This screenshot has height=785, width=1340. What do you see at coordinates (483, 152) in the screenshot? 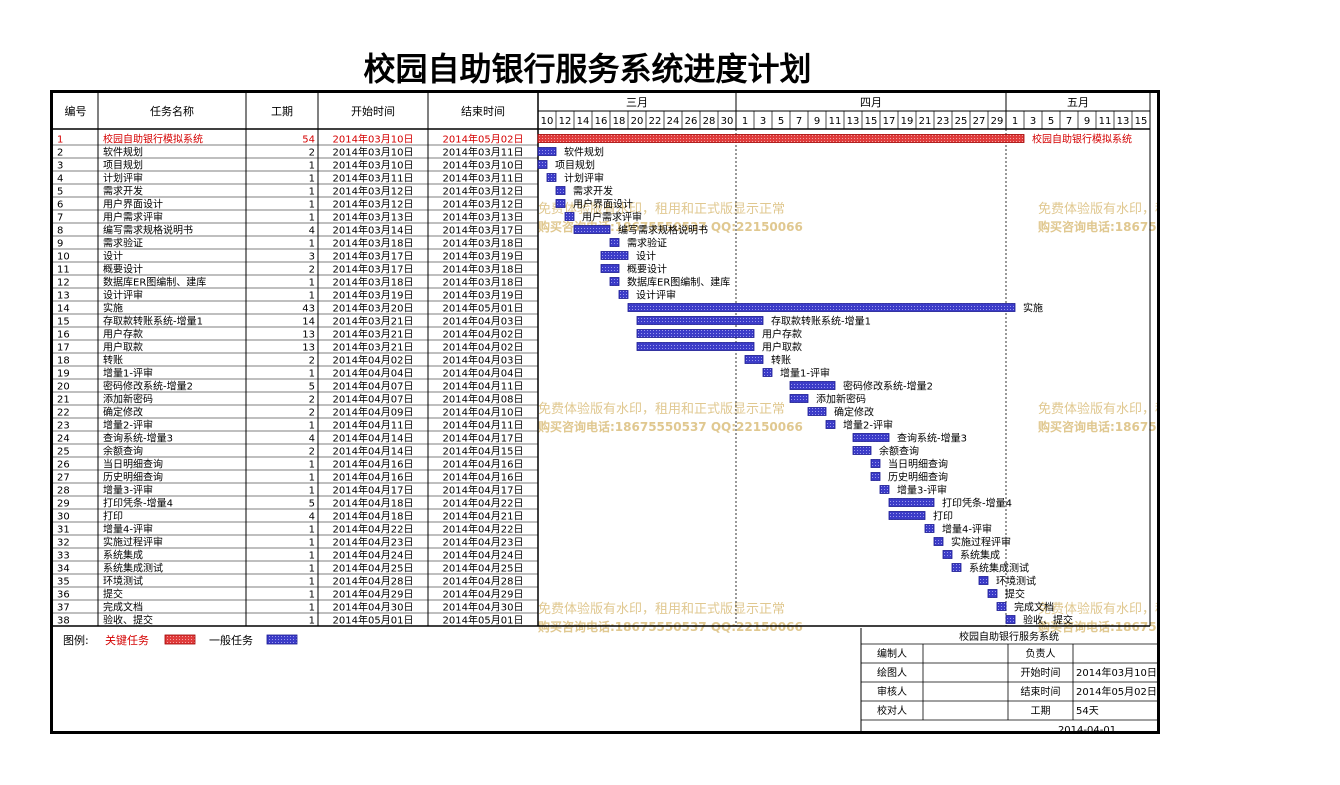
I see `task-cell-end: 2014年03月11日` at bounding box center [483, 152].